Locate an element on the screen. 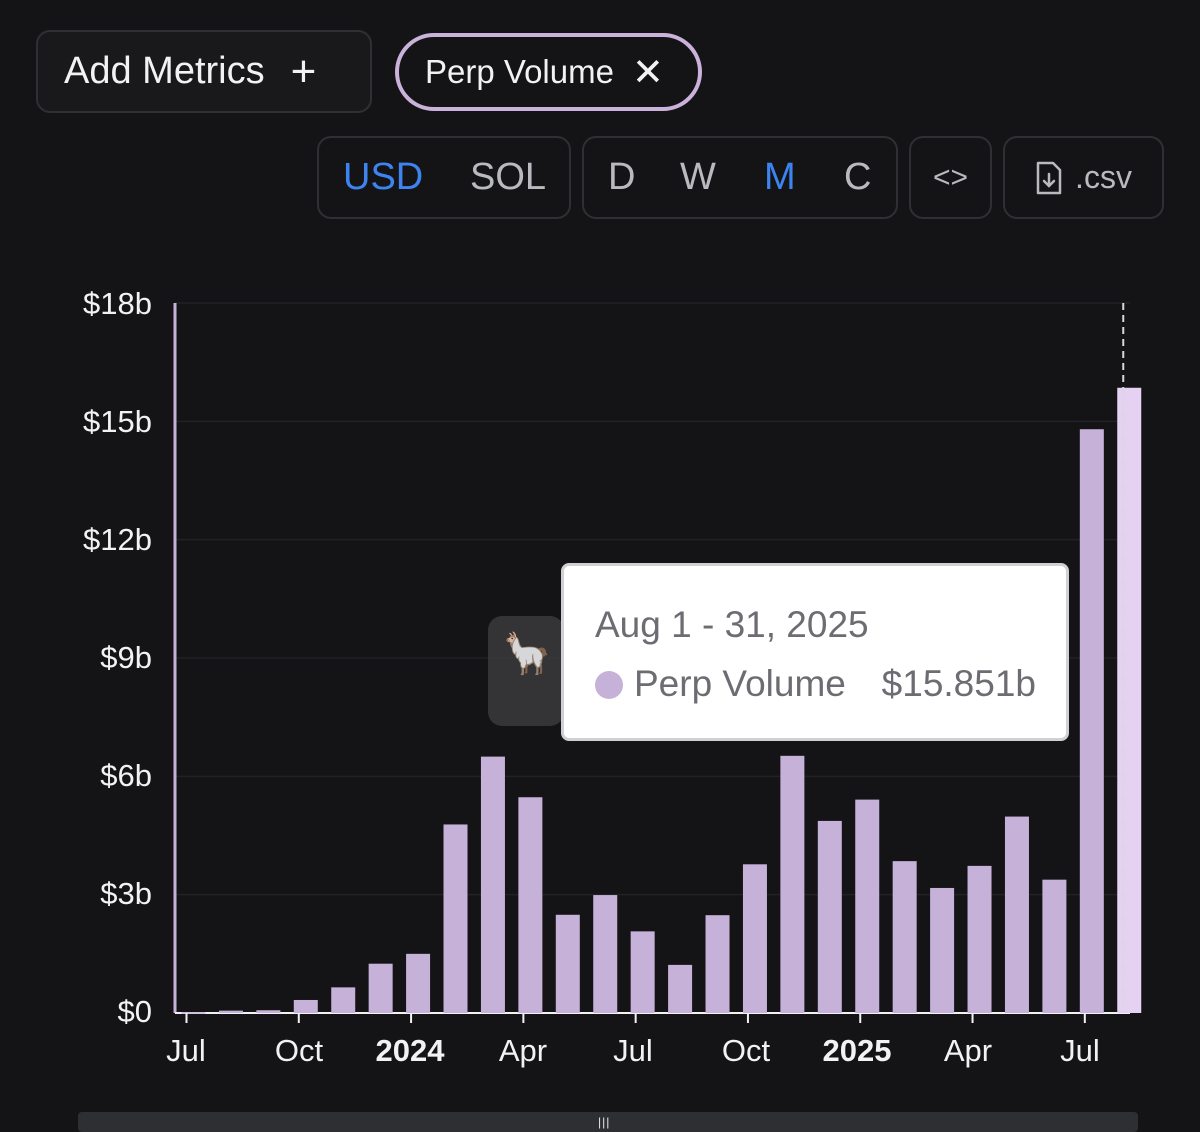 Image resolution: width=1200 pixels, height=1132 pixels. tooltip-value: $15.851b is located at coordinates (958, 683).